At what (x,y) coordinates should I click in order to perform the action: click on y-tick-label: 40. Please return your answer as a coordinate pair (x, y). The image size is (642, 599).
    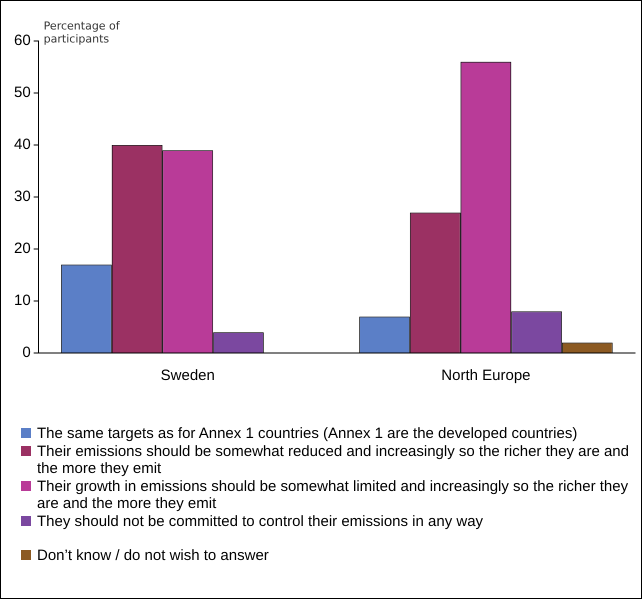
    Looking at the image, I should click on (22, 145).